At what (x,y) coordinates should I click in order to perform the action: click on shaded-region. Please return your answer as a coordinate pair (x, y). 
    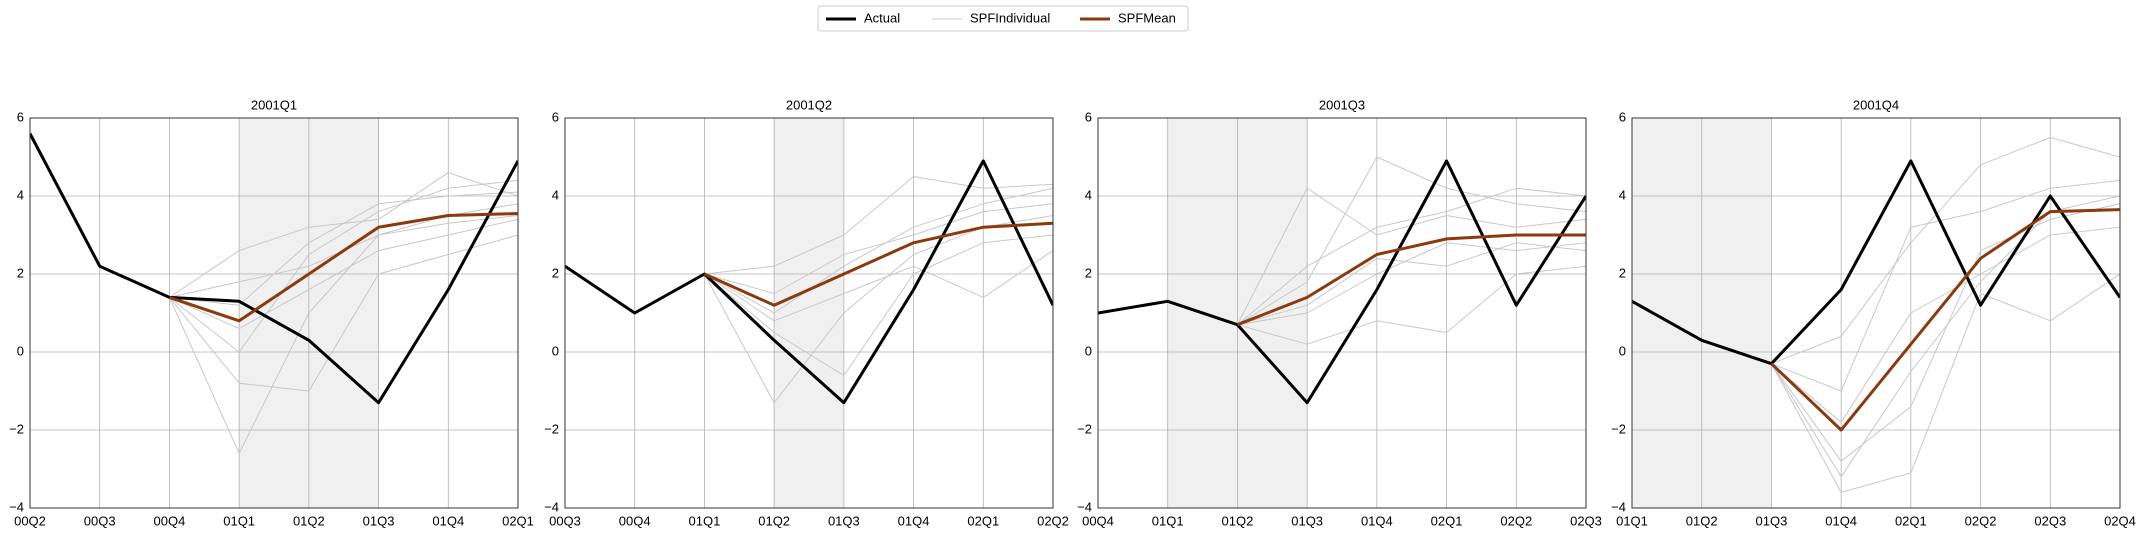
    Looking at the image, I should click on (809, 313).